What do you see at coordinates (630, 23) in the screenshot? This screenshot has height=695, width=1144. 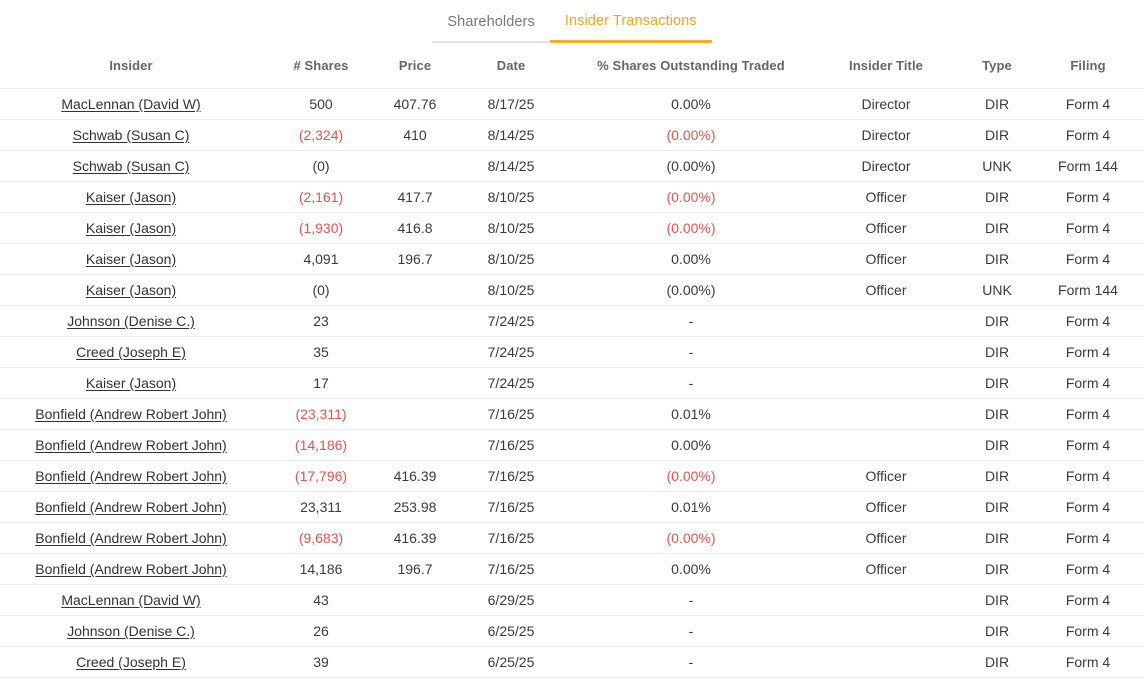 I see `tab-insider-transactions: Insider Transactions` at bounding box center [630, 23].